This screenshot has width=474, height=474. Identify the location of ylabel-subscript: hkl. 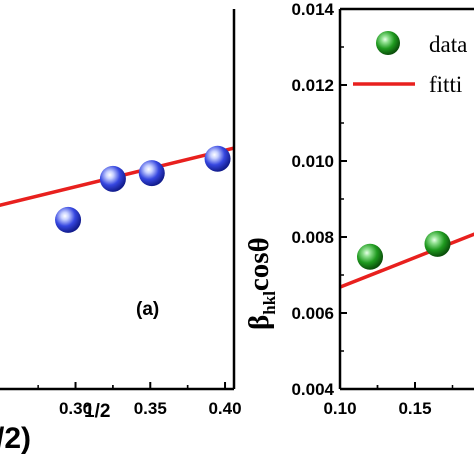
(269, 303).